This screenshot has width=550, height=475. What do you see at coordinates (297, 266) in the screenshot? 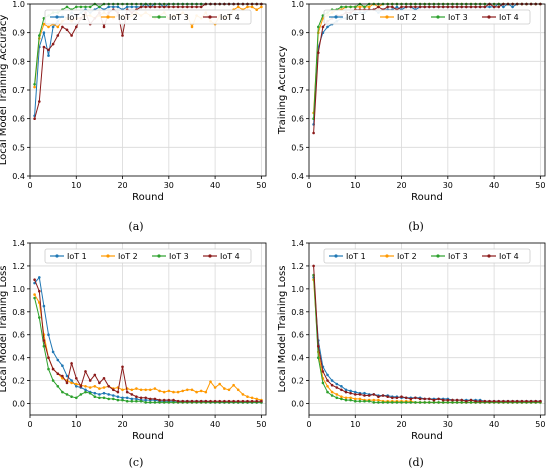
I see `y-tick-label: 1.2` at bounding box center [297, 266].